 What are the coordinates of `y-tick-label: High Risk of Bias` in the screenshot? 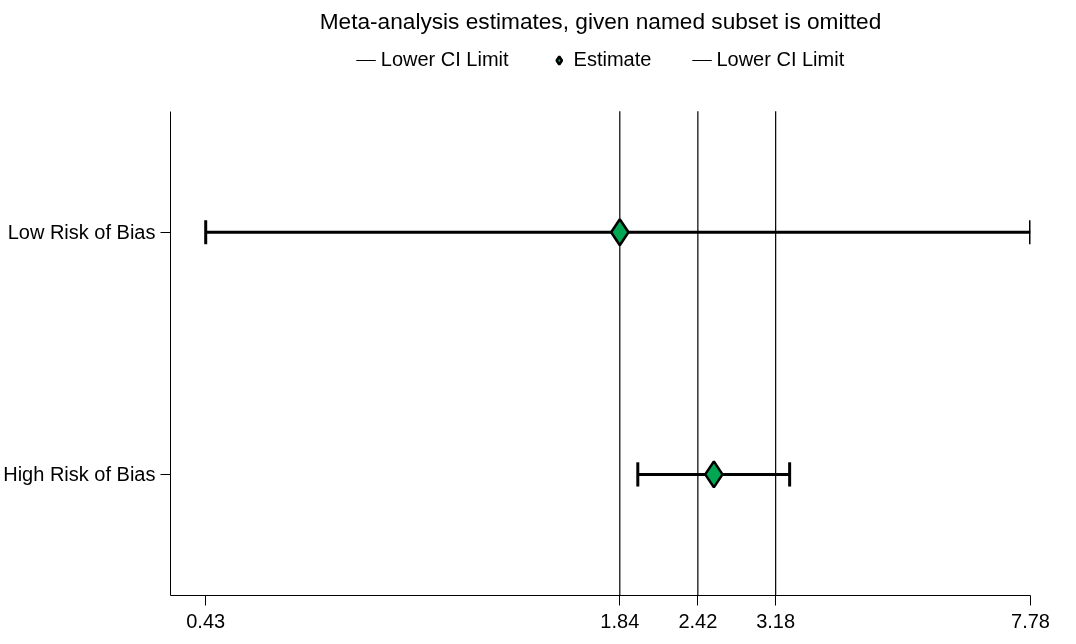 It's located at (79, 474).